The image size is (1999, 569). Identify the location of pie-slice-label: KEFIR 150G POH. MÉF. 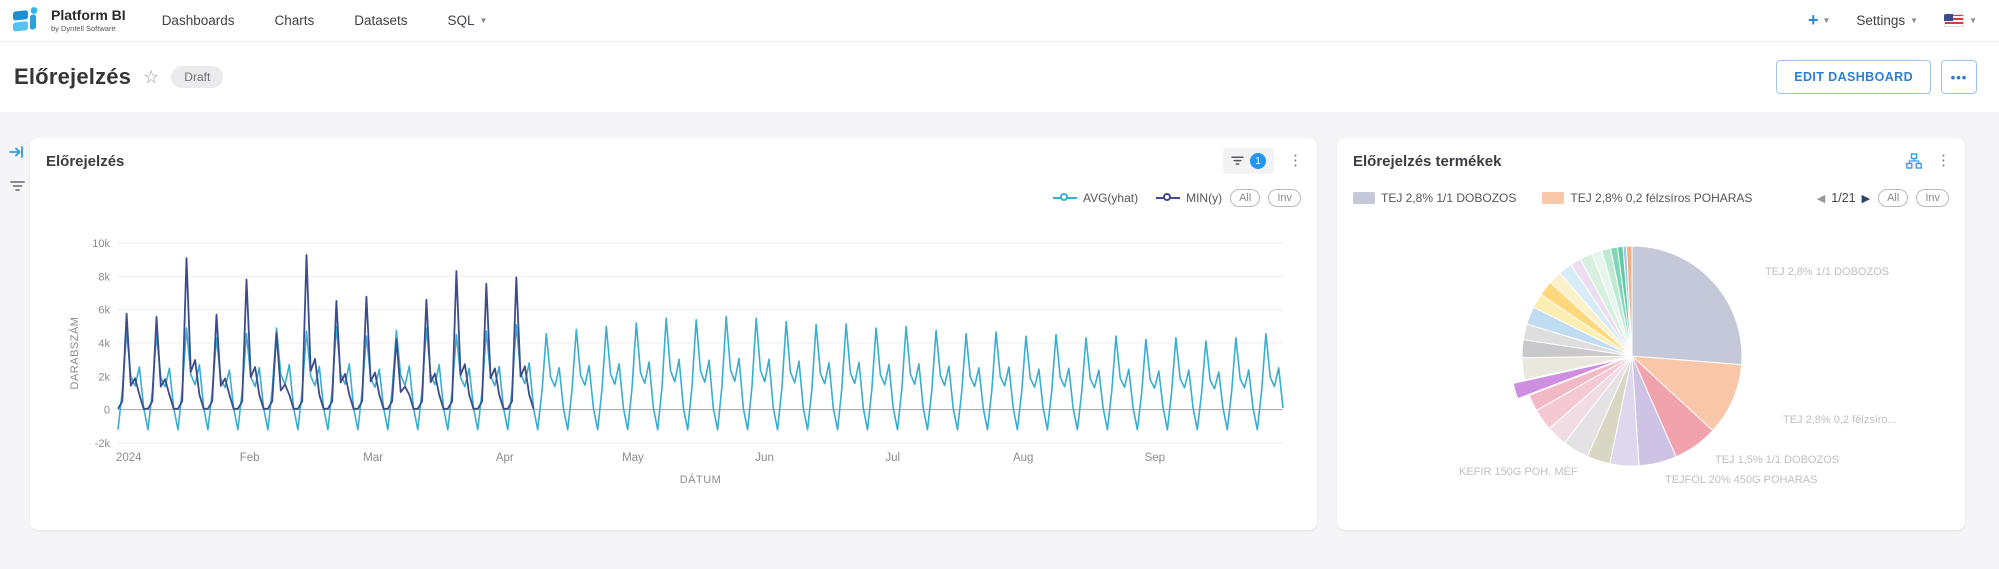
(1518, 472).